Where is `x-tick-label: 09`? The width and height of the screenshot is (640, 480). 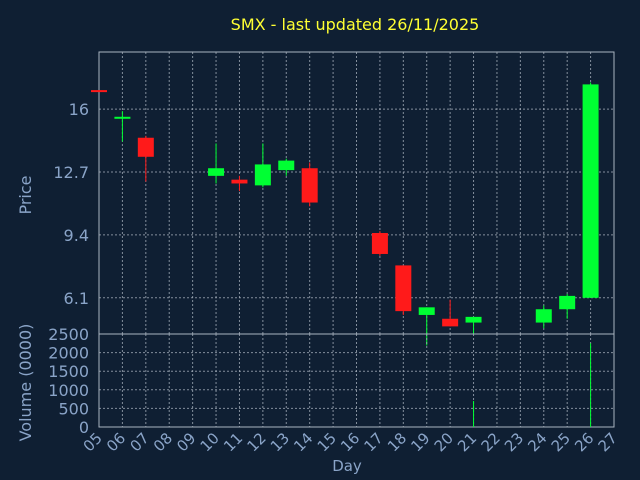
x-tick-label: 09 is located at coordinates (186, 442).